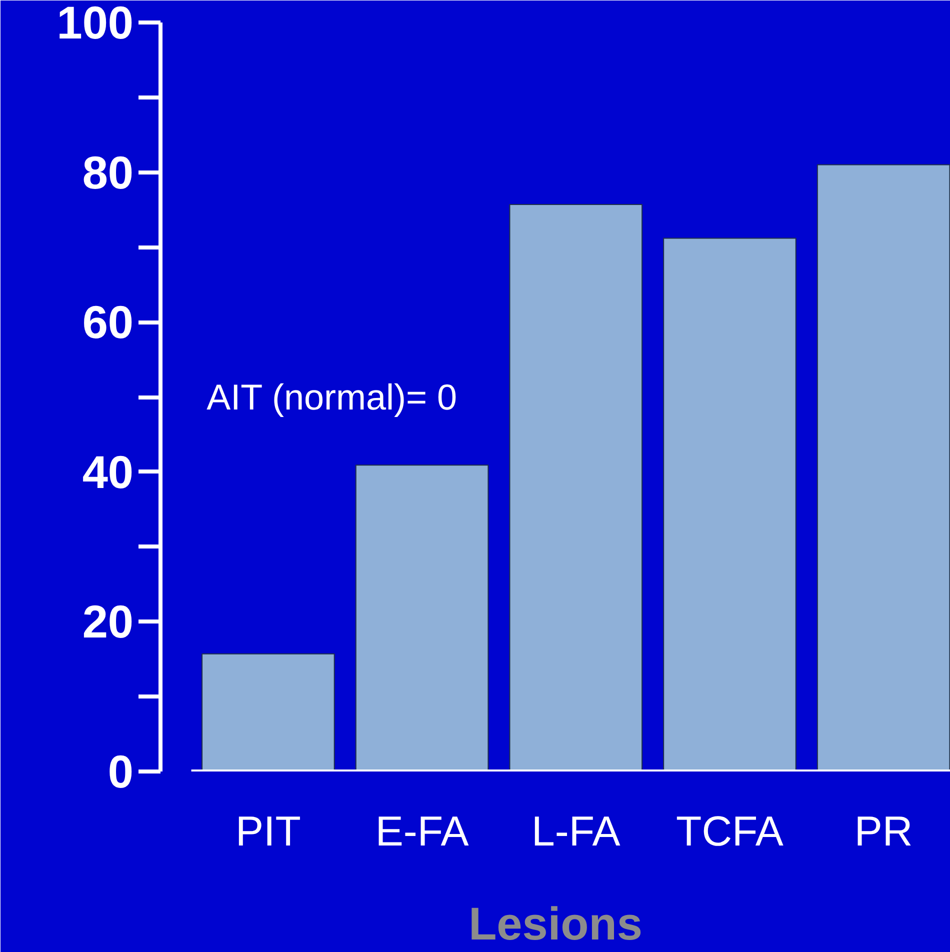 Image resolution: width=950 pixels, height=952 pixels. I want to click on y-tick-label: 100, so click(95, 24).